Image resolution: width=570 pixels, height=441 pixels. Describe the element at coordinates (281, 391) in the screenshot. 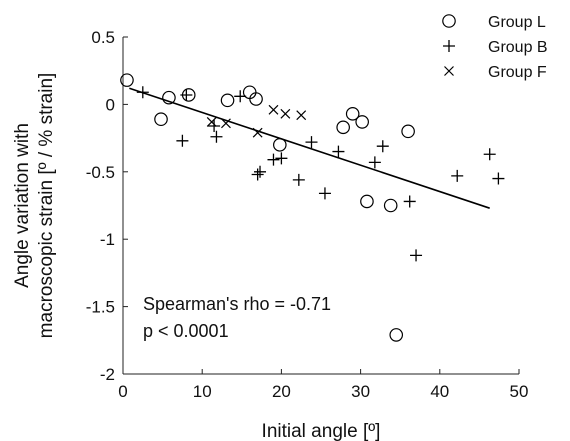

I see `x-tick-label: 20` at that location.